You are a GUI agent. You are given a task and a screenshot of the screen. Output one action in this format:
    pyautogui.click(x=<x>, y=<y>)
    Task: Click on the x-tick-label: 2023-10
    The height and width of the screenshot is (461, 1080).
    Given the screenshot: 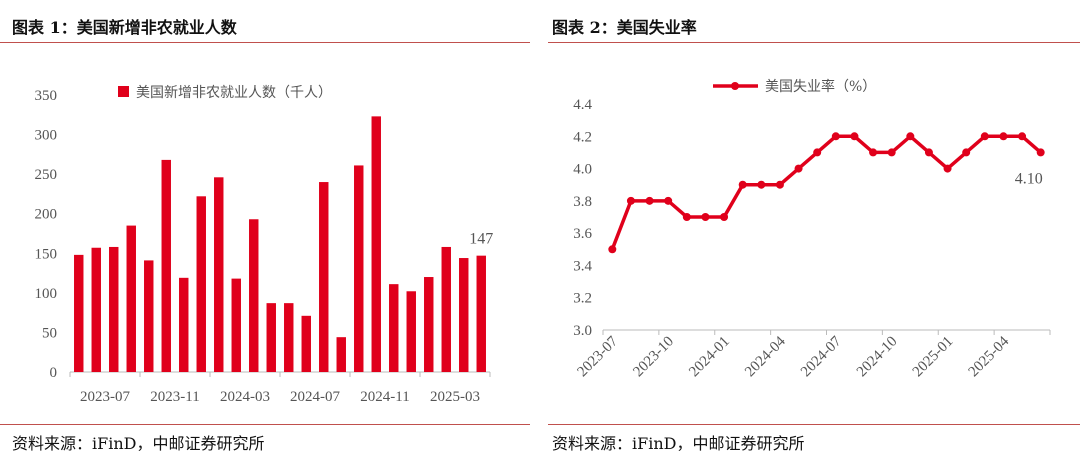 What is the action you would take?
    pyautogui.click(x=653, y=357)
    